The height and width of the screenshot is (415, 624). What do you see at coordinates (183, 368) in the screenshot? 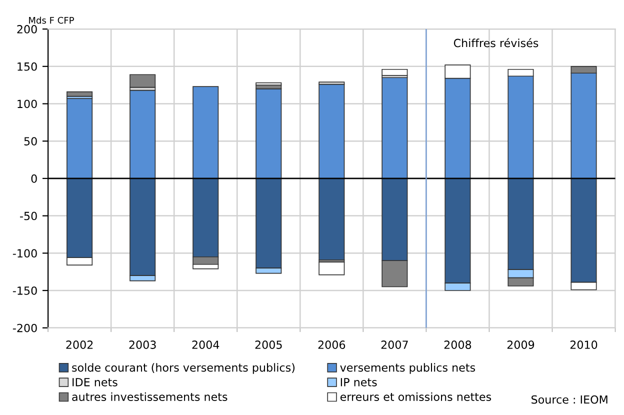
I see `legend-label: solde courant (hors versements publics)` at bounding box center [183, 368].